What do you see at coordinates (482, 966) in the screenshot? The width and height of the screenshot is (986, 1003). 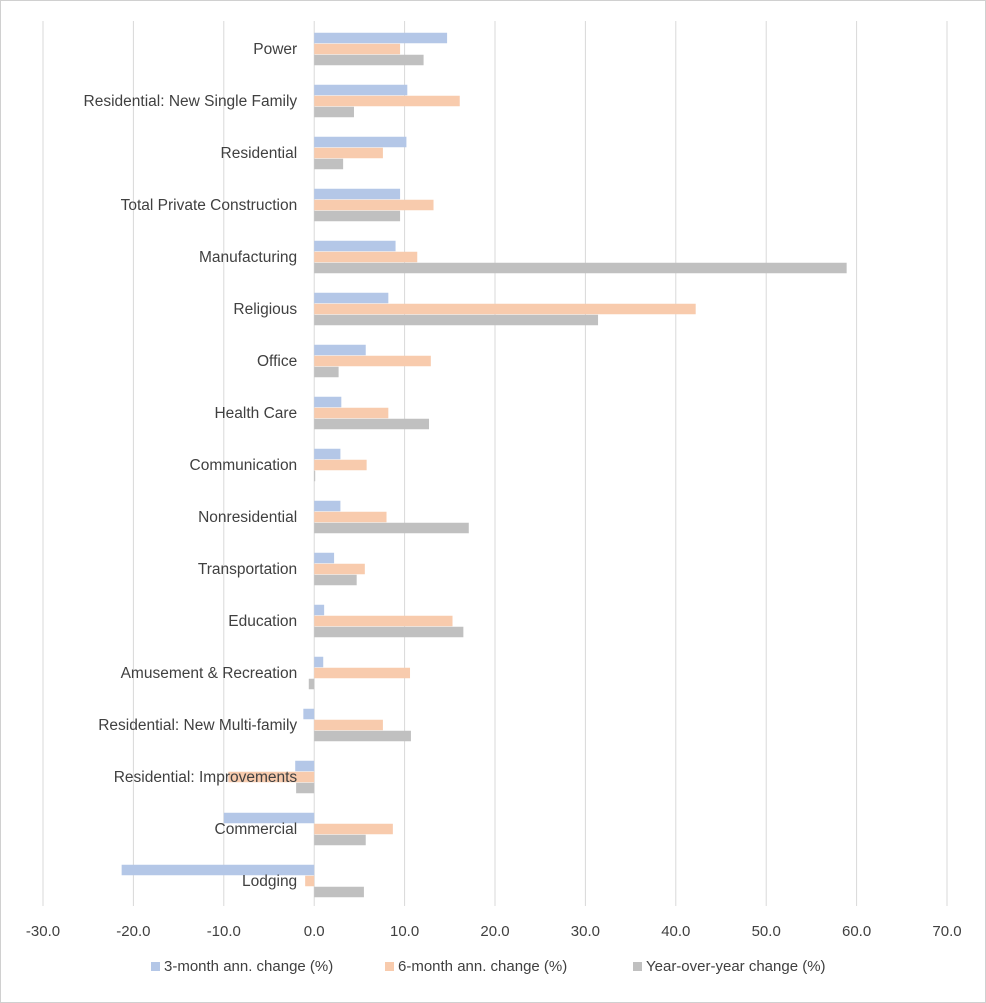 I see `legend-label: 6-month ann. change (%)` at bounding box center [482, 966].